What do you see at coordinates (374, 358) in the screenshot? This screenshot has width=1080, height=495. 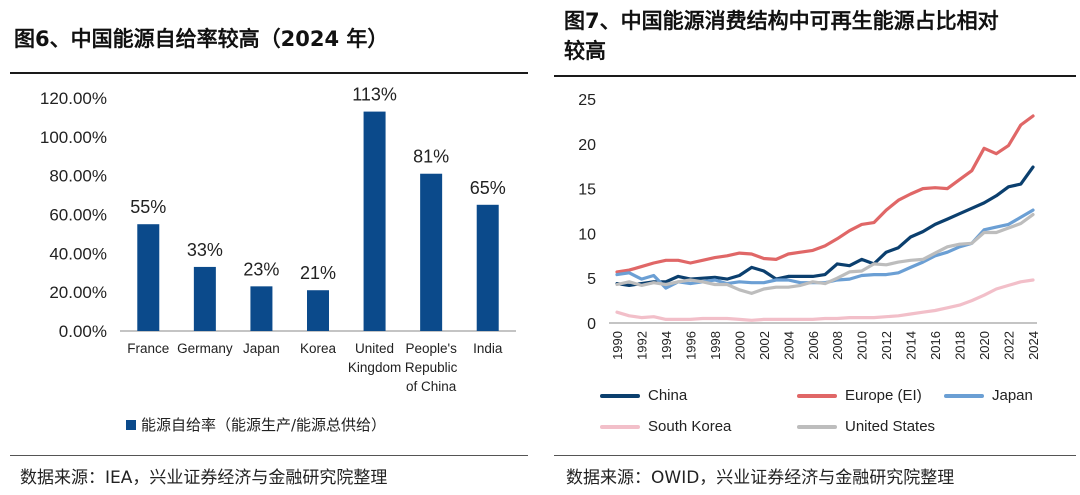 I see `bar-category-label: United Kingdom` at bounding box center [374, 358].